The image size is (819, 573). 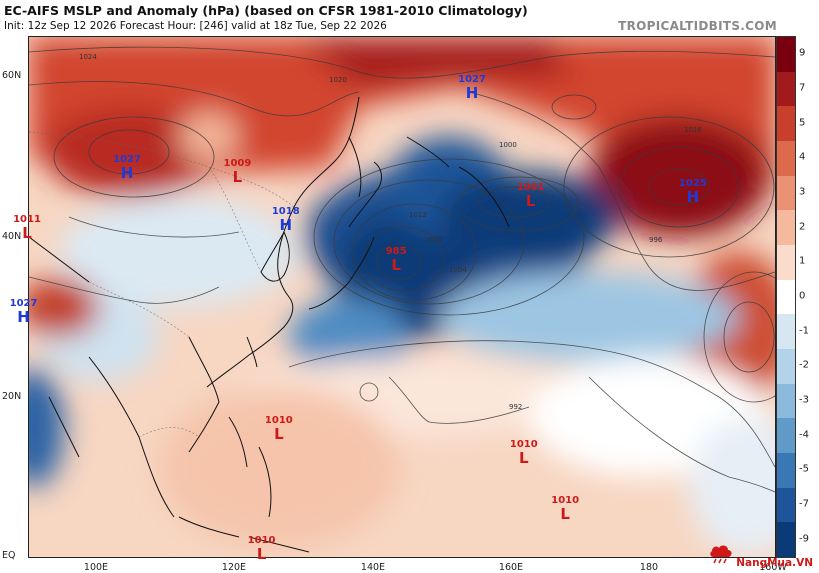 What do you see at coordinates (9, 555) in the screenshot?
I see `lat-label-eq: EQ` at bounding box center [9, 555].